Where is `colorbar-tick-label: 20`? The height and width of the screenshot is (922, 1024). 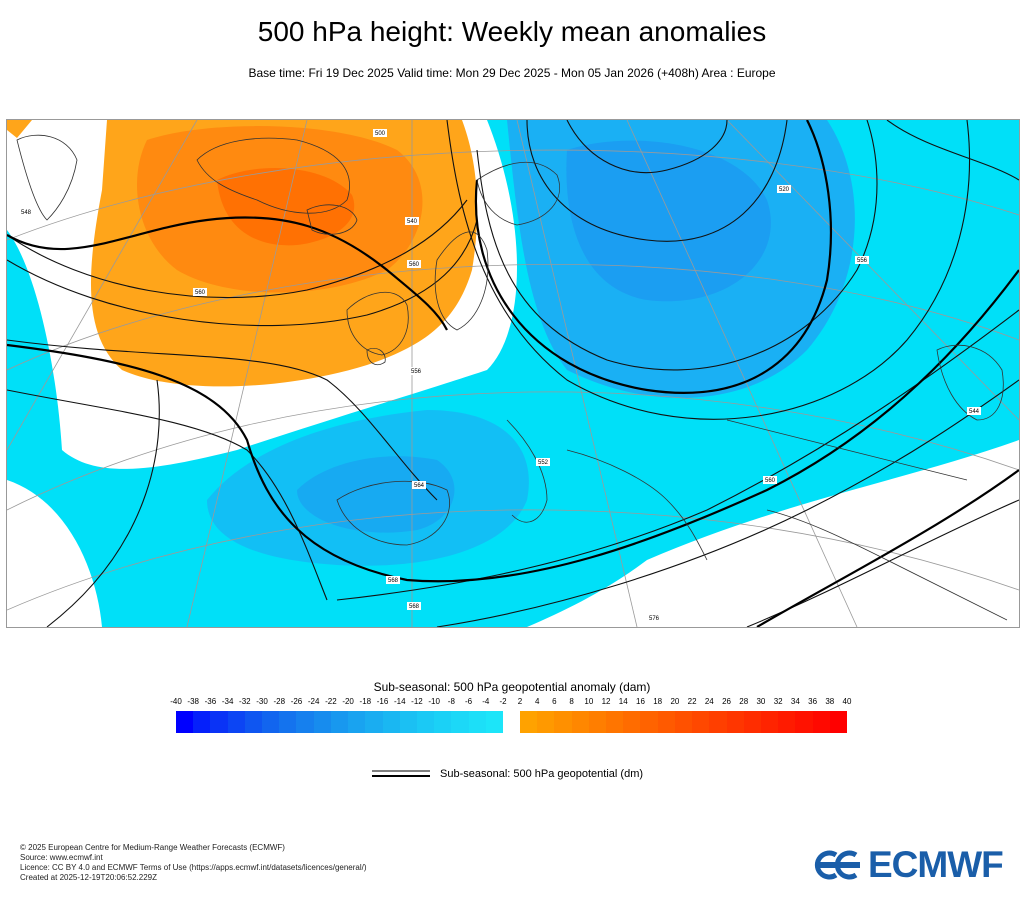
colorbar-tick-label: 20 is located at coordinates (675, 701).